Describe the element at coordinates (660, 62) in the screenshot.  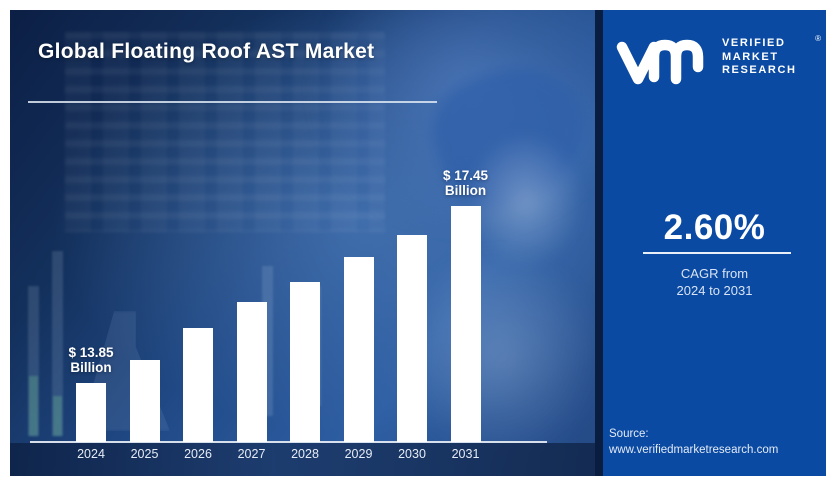
I see `vmr-logo-mark` at that location.